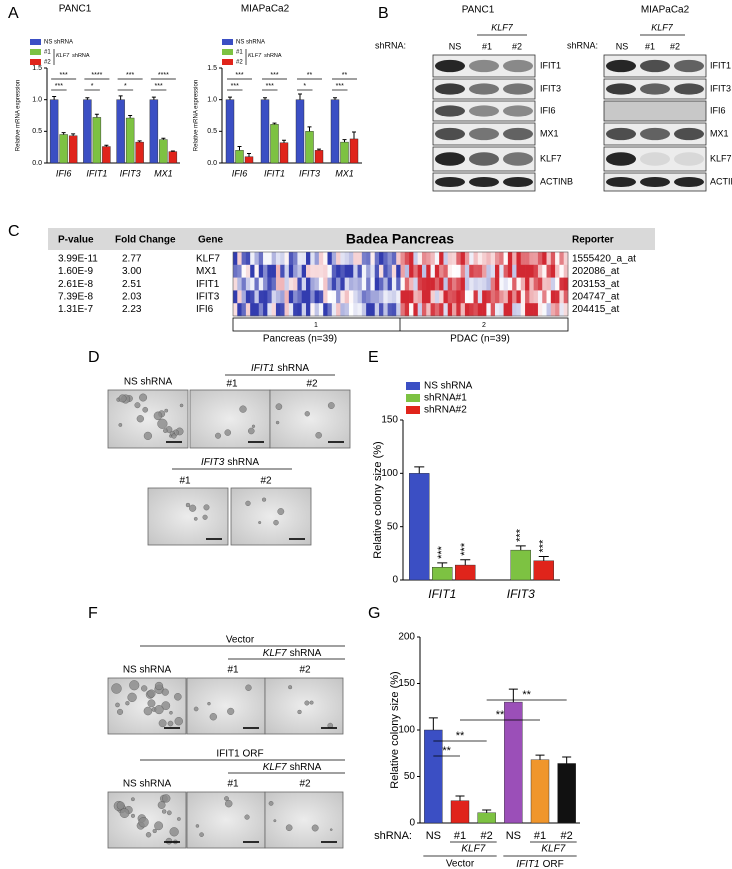 This screenshot has width=732, height=869. What do you see at coordinates (513, 836) in the screenshot?
I see `x-tick-label: NS` at bounding box center [513, 836].